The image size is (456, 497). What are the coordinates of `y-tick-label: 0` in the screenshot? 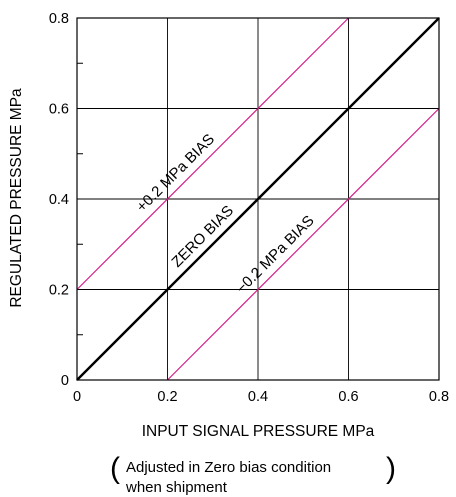 It's located at (65, 381).